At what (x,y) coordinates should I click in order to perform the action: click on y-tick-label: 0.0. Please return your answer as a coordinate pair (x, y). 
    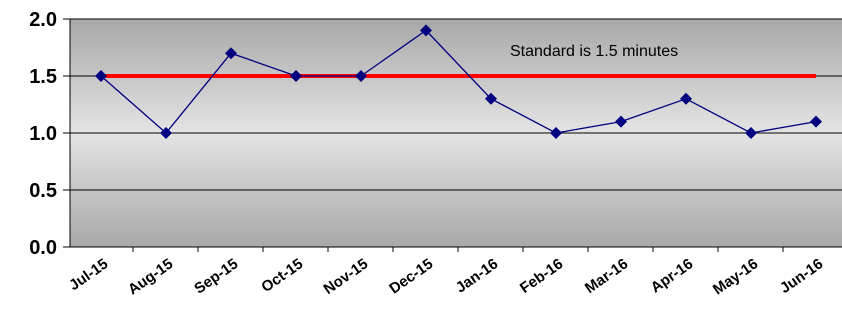
    Looking at the image, I should click on (43, 248).